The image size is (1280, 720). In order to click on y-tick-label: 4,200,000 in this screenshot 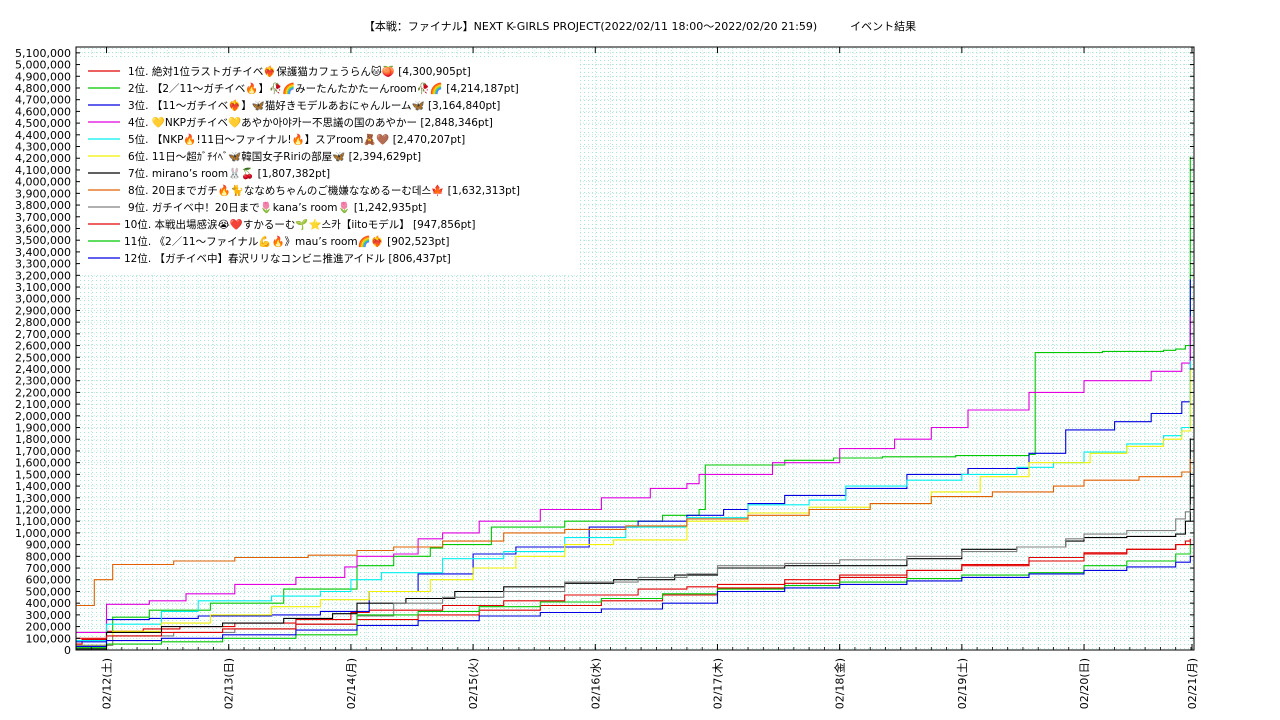, I will do `click(43, 158)`.